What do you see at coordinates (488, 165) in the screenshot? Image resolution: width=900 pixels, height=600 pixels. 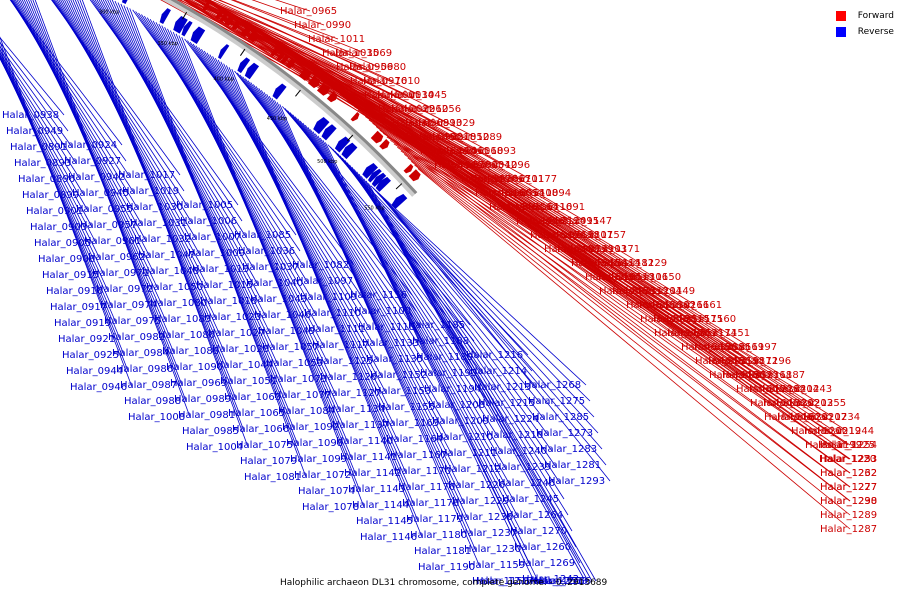 I see `forward-gene-label: Halar_1042` at bounding box center [488, 165].